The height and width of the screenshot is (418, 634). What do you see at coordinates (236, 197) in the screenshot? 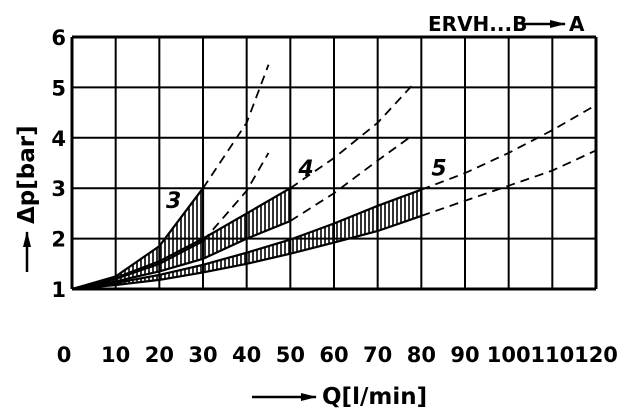
I see `curve-3-lower-ext` at bounding box center [236, 197].